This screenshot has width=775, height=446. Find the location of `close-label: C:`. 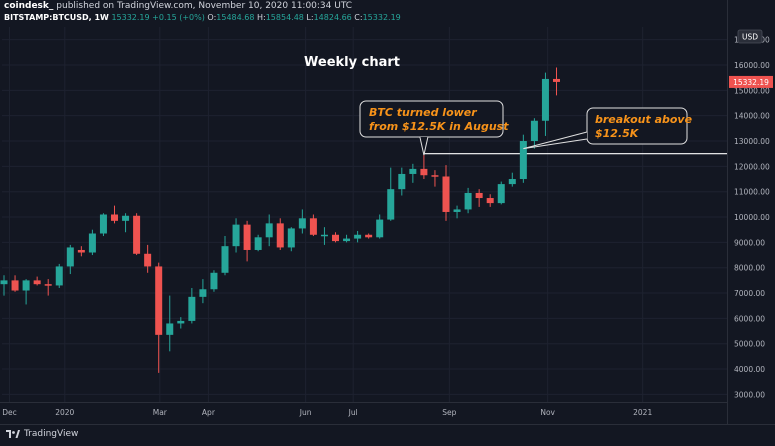

close-label: C: is located at coordinates (358, 17).